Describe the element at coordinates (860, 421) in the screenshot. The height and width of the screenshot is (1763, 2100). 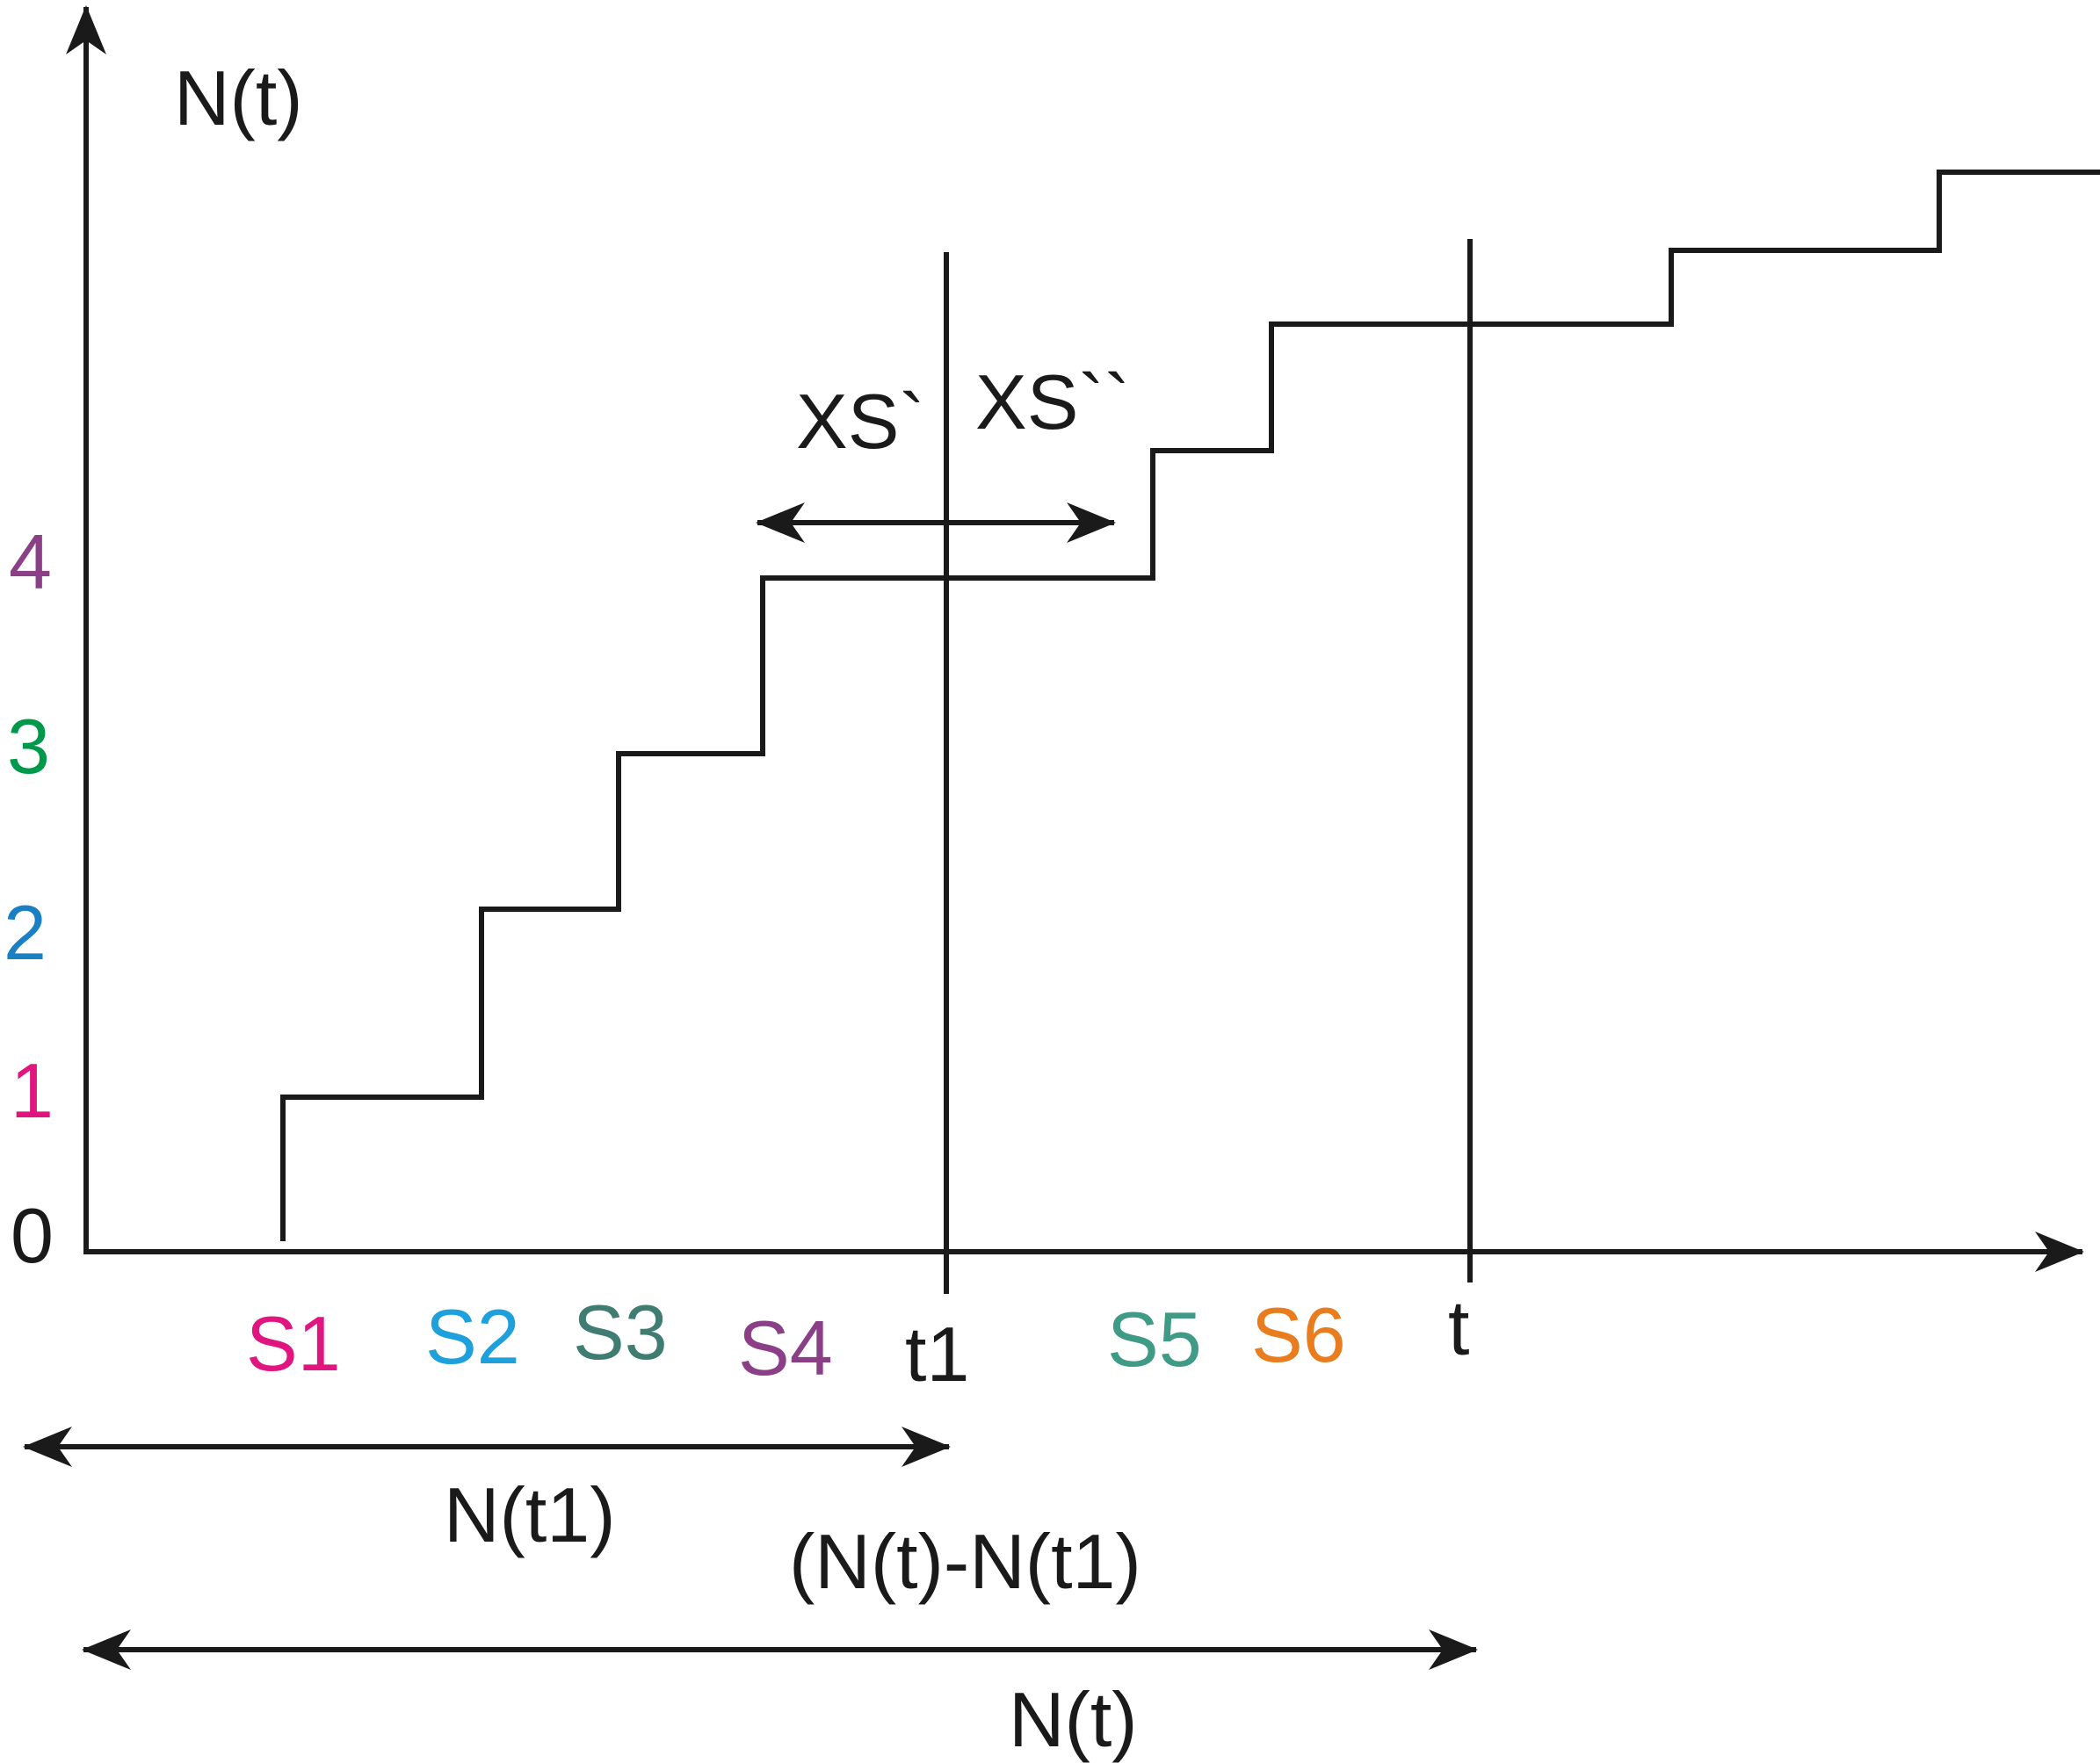
I see `xs-left-label: XS`` at that location.